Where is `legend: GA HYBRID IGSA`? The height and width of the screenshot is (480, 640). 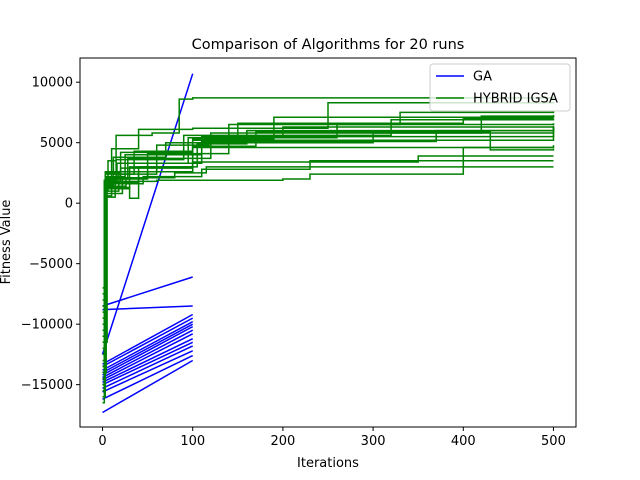 legend: GA HYBRID IGSA is located at coordinates (500, 87).